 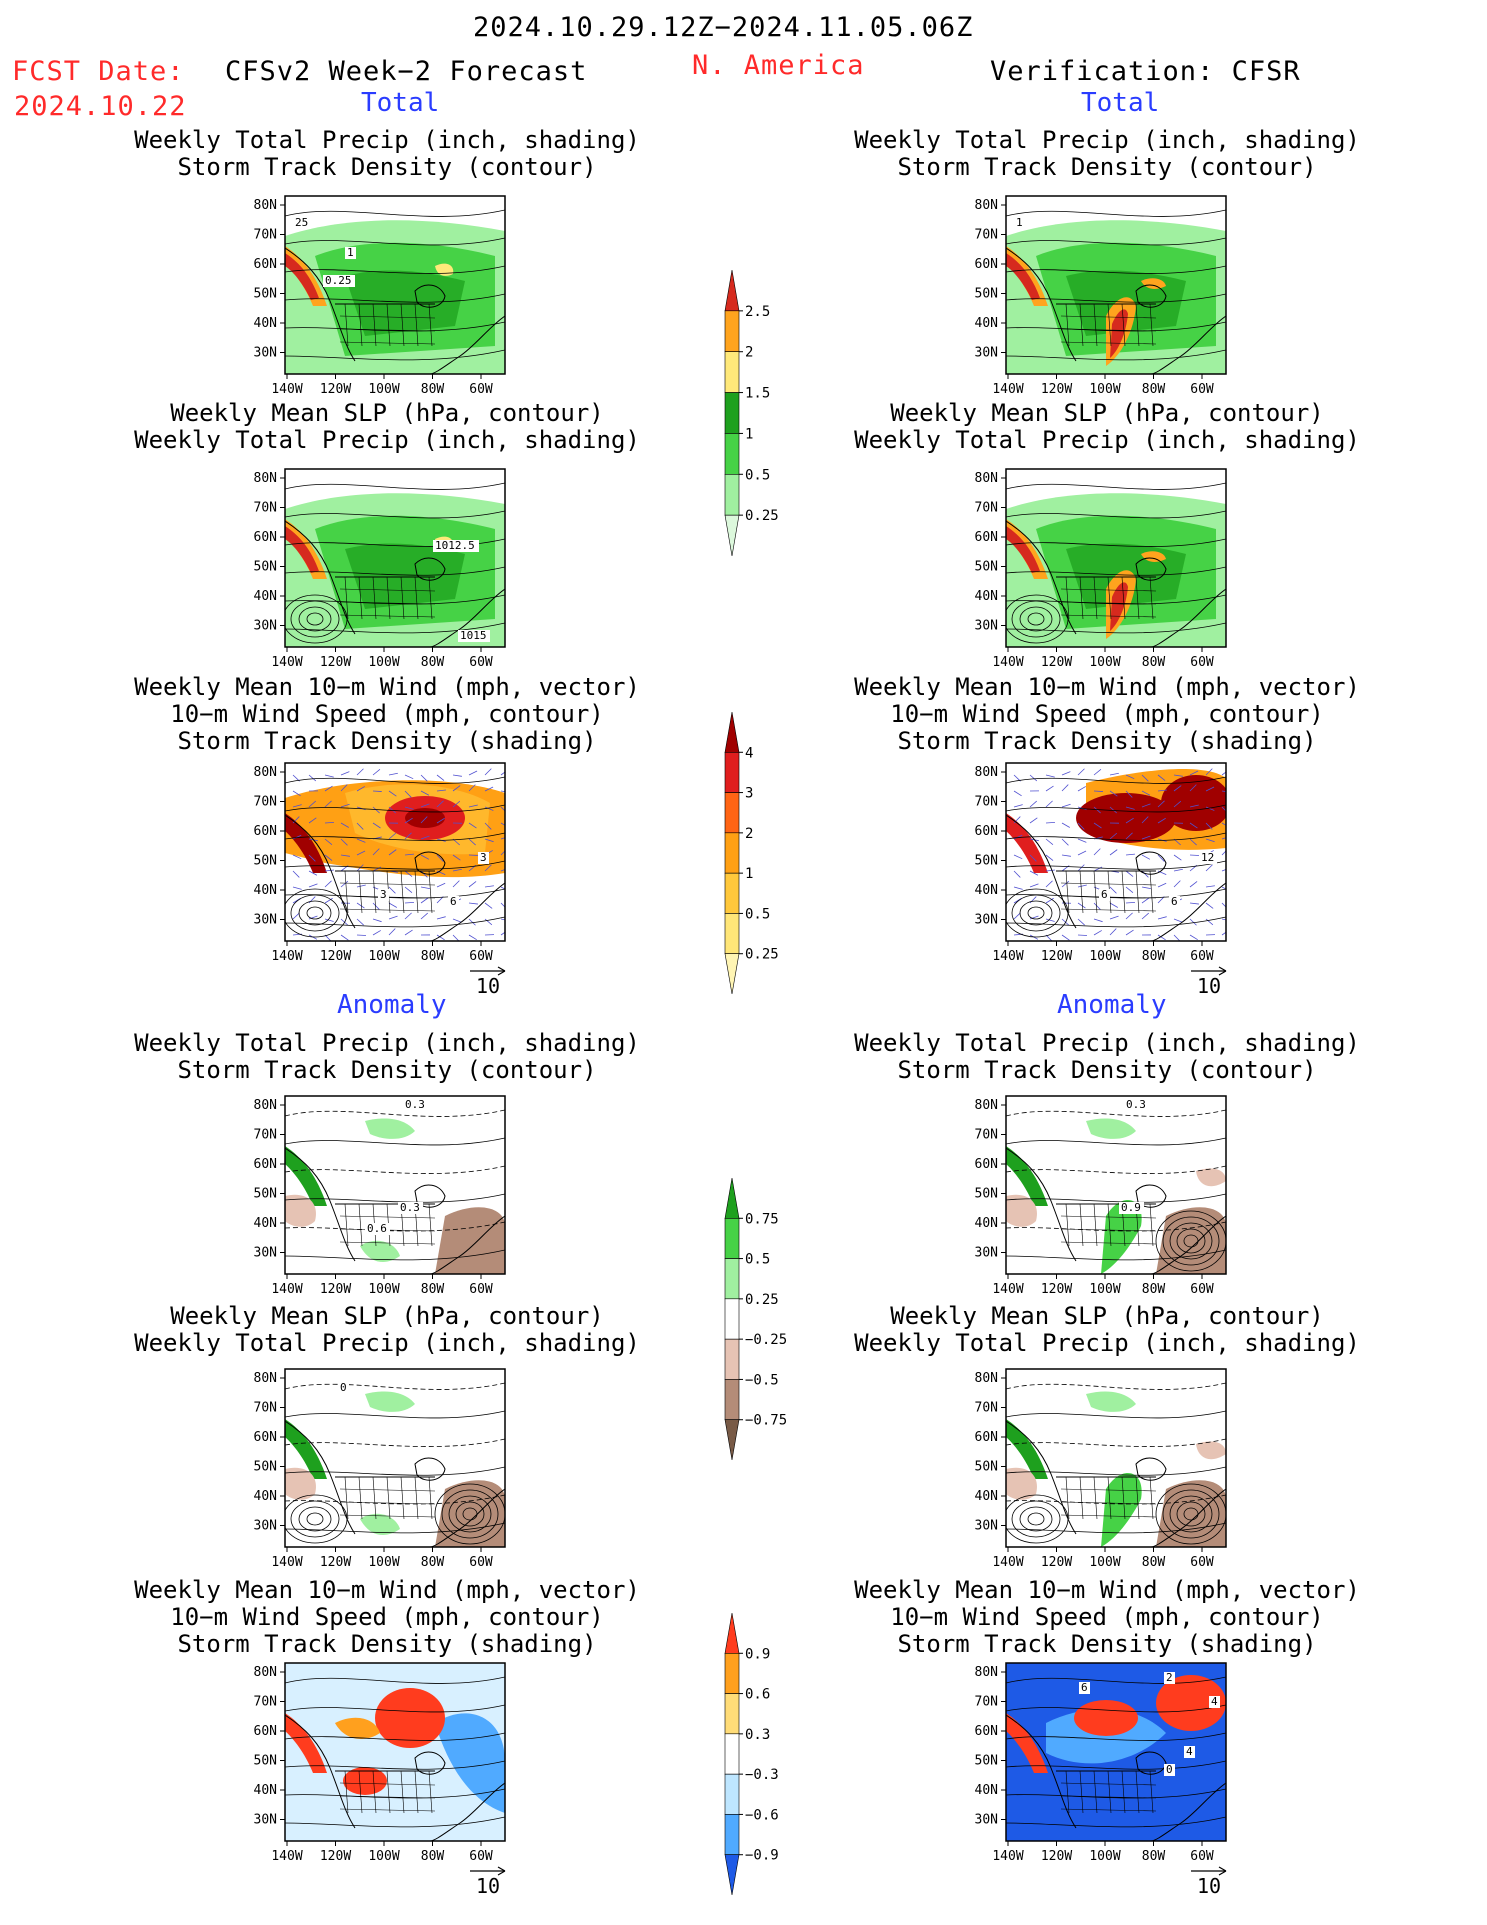 I want to click on colorbar-label: 1, so click(x=749, y=874).